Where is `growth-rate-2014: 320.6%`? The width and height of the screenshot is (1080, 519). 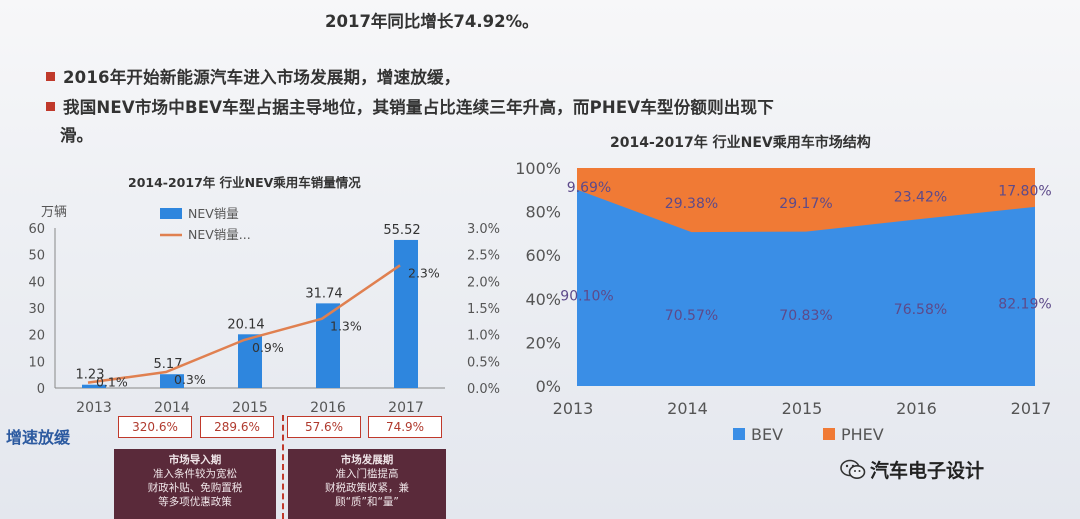 growth-rate-2014: 320.6% is located at coordinates (155, 427).